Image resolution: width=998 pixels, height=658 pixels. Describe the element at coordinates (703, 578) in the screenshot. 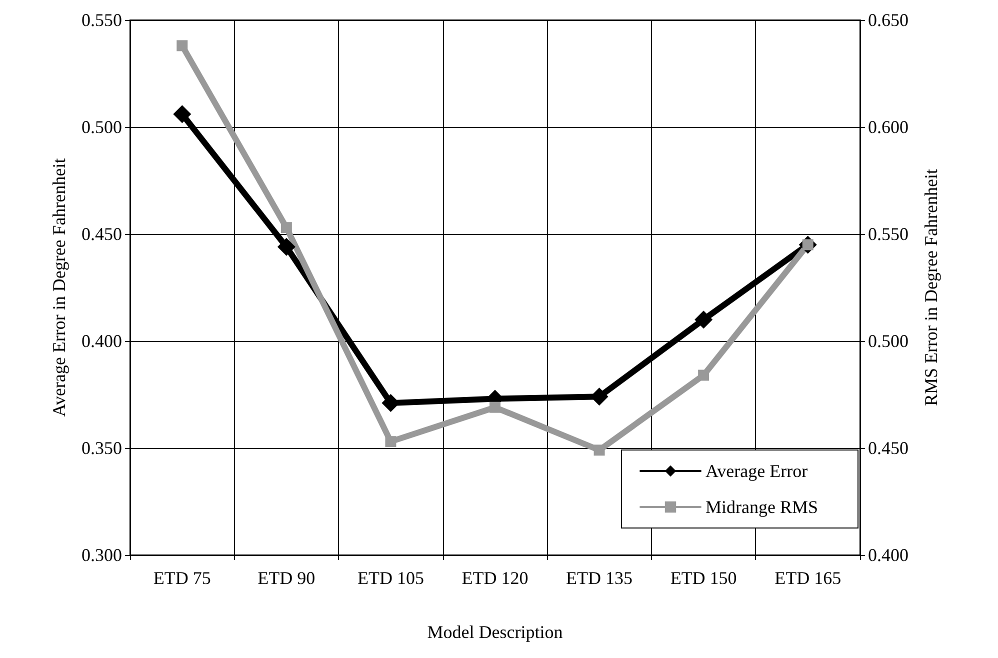

I see `x-tick-label: ETD 150` at that location.